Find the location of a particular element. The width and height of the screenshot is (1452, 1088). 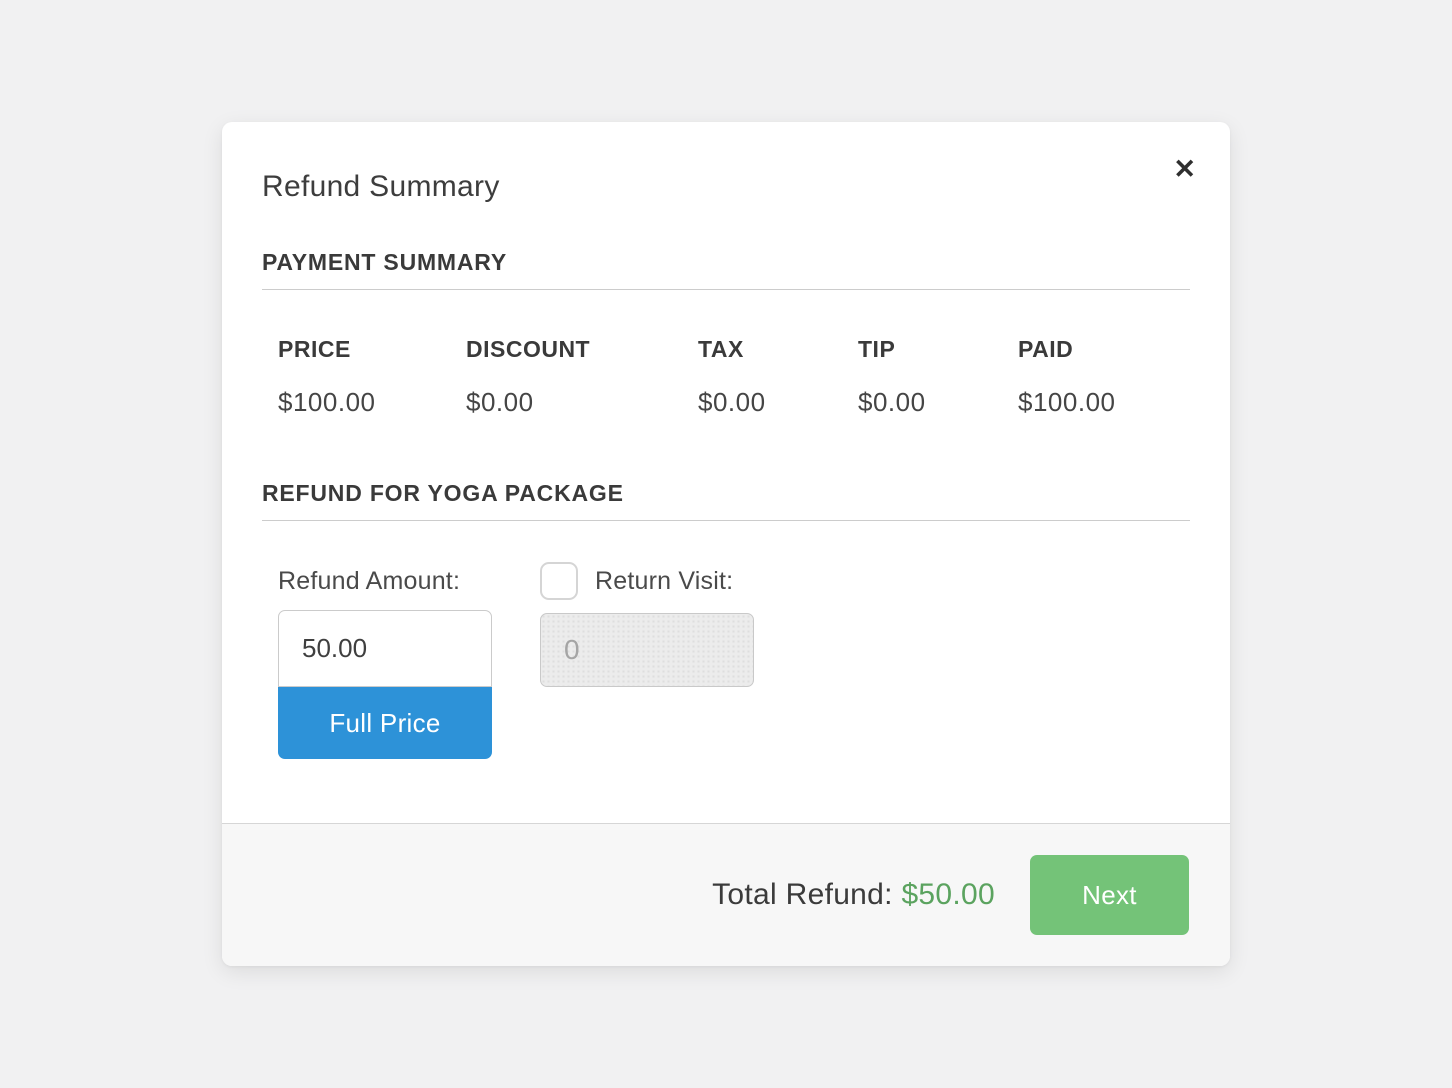

tax-column: TAX $0.00 is located at coordinates (778, 377).